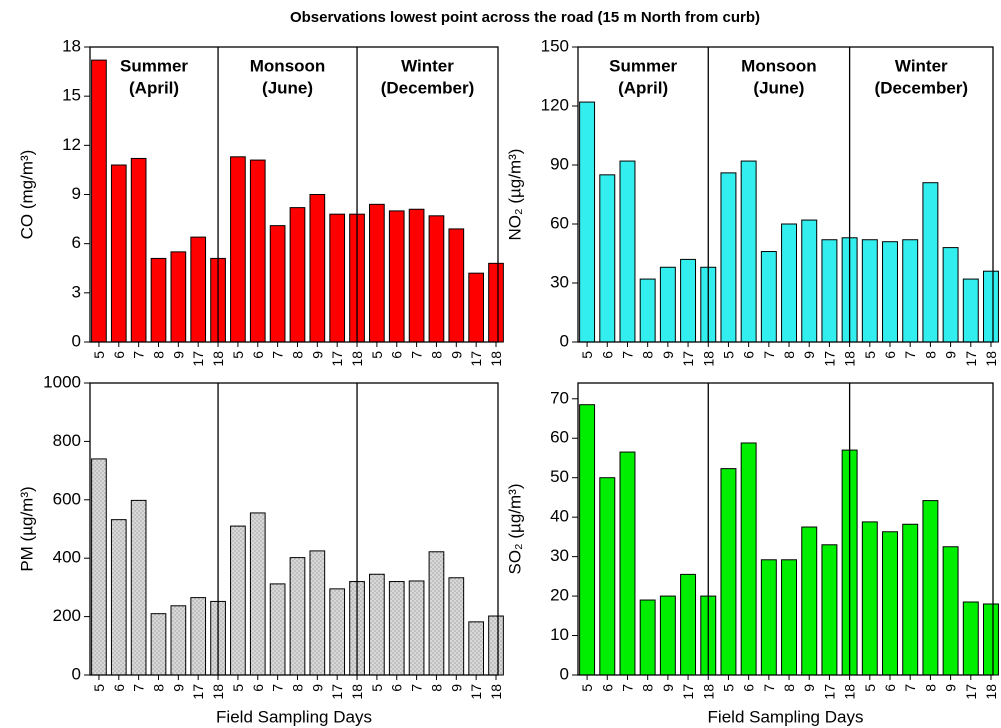 The width and height of the screenshot is (1001, 728). What do you see at coordinates (514, 528) in the screenshot?
I see `y-axis-label: SO₂ (µg/m³)` at bounding box center [514, 528].